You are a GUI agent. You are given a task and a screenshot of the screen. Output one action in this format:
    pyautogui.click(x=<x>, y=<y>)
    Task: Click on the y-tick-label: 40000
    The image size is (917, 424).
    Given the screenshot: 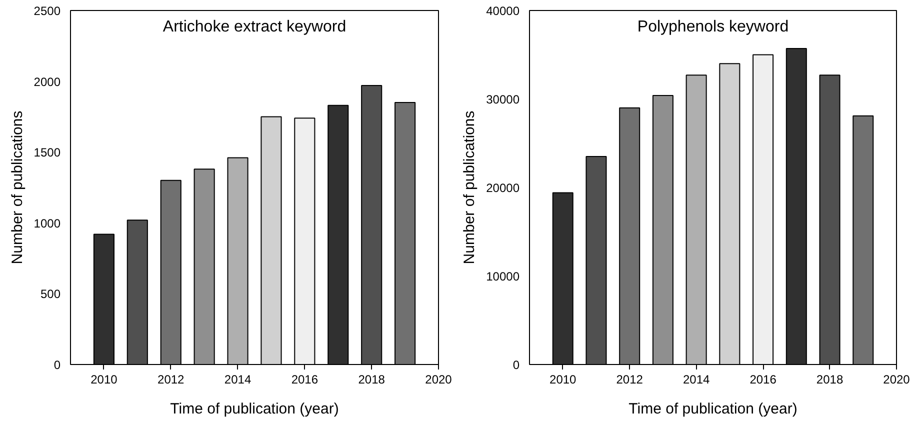 What is the action you would take?
    pyautogui.click(x=503, y=11)
    